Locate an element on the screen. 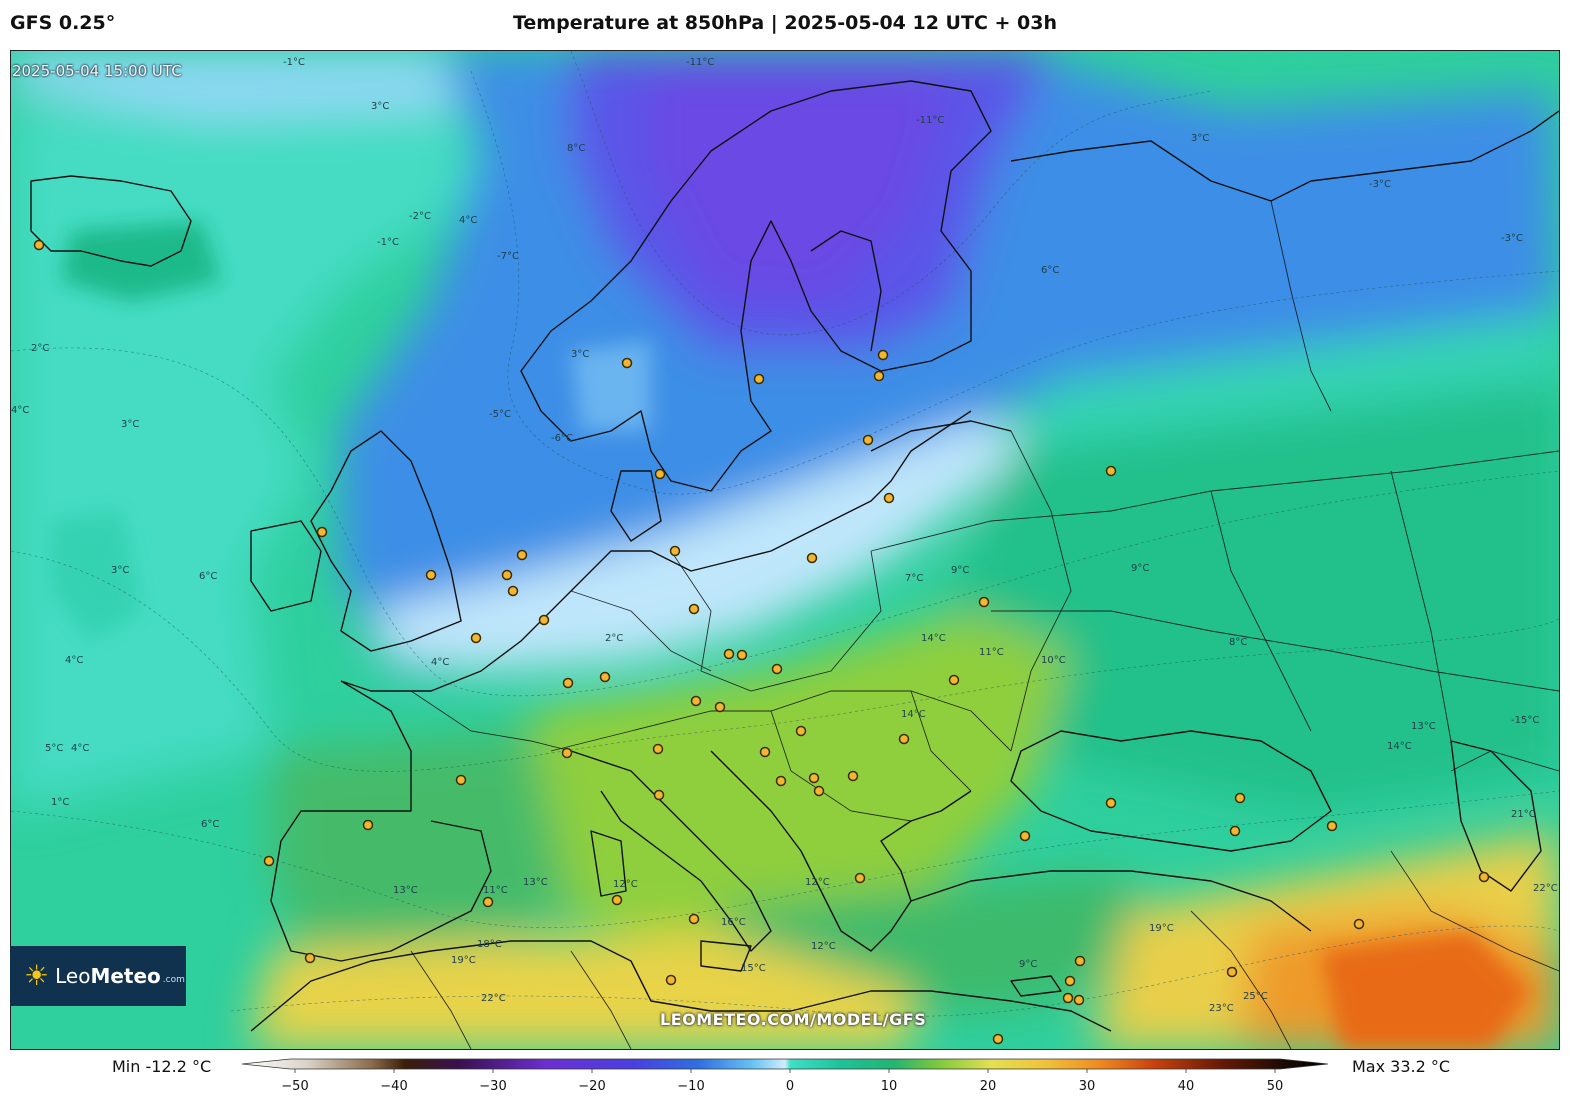  colorbar-tick: 40 is located at coordinates (1186, 1086).